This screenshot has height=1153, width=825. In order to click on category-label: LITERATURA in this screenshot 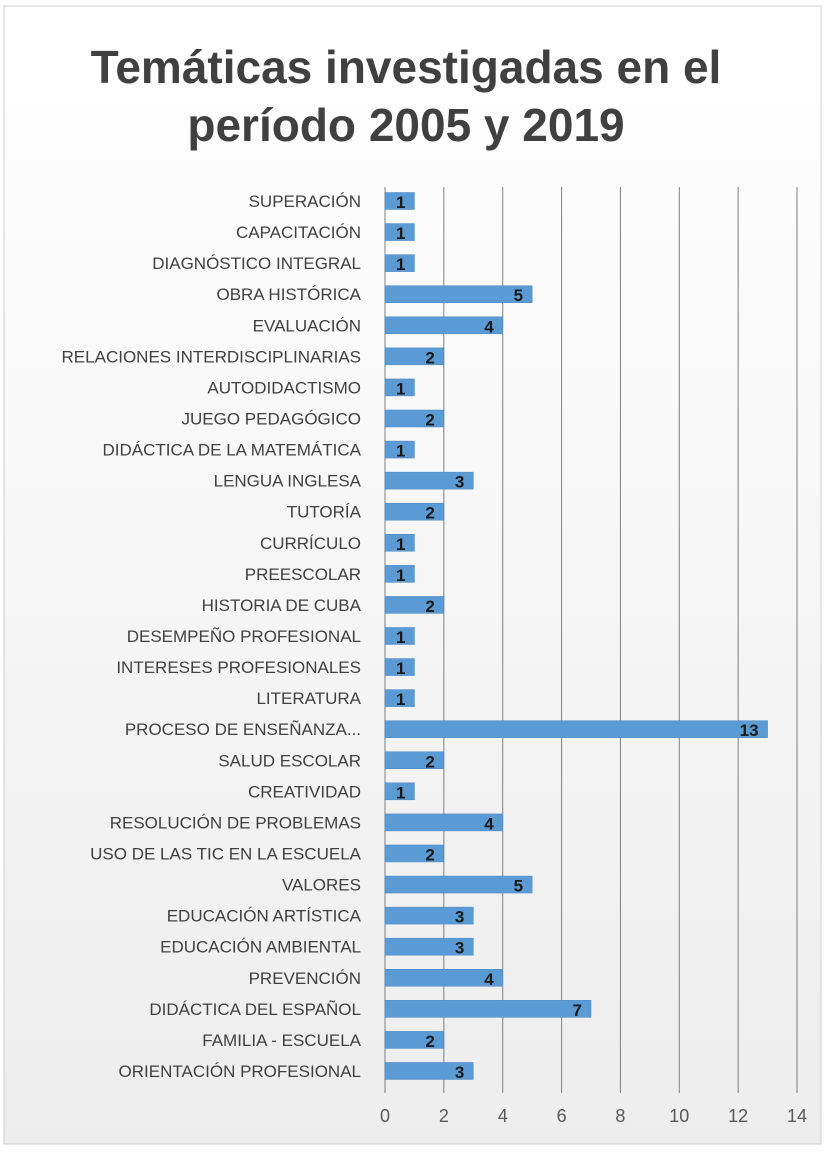, I will do `click(308, 698)`.